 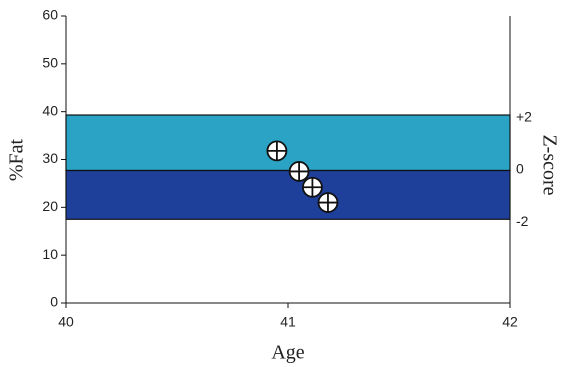 What do you see at coordinates (50, 206) in the screenshot?
I see `y-tick-label: 20` at bounding box center [50, 206].